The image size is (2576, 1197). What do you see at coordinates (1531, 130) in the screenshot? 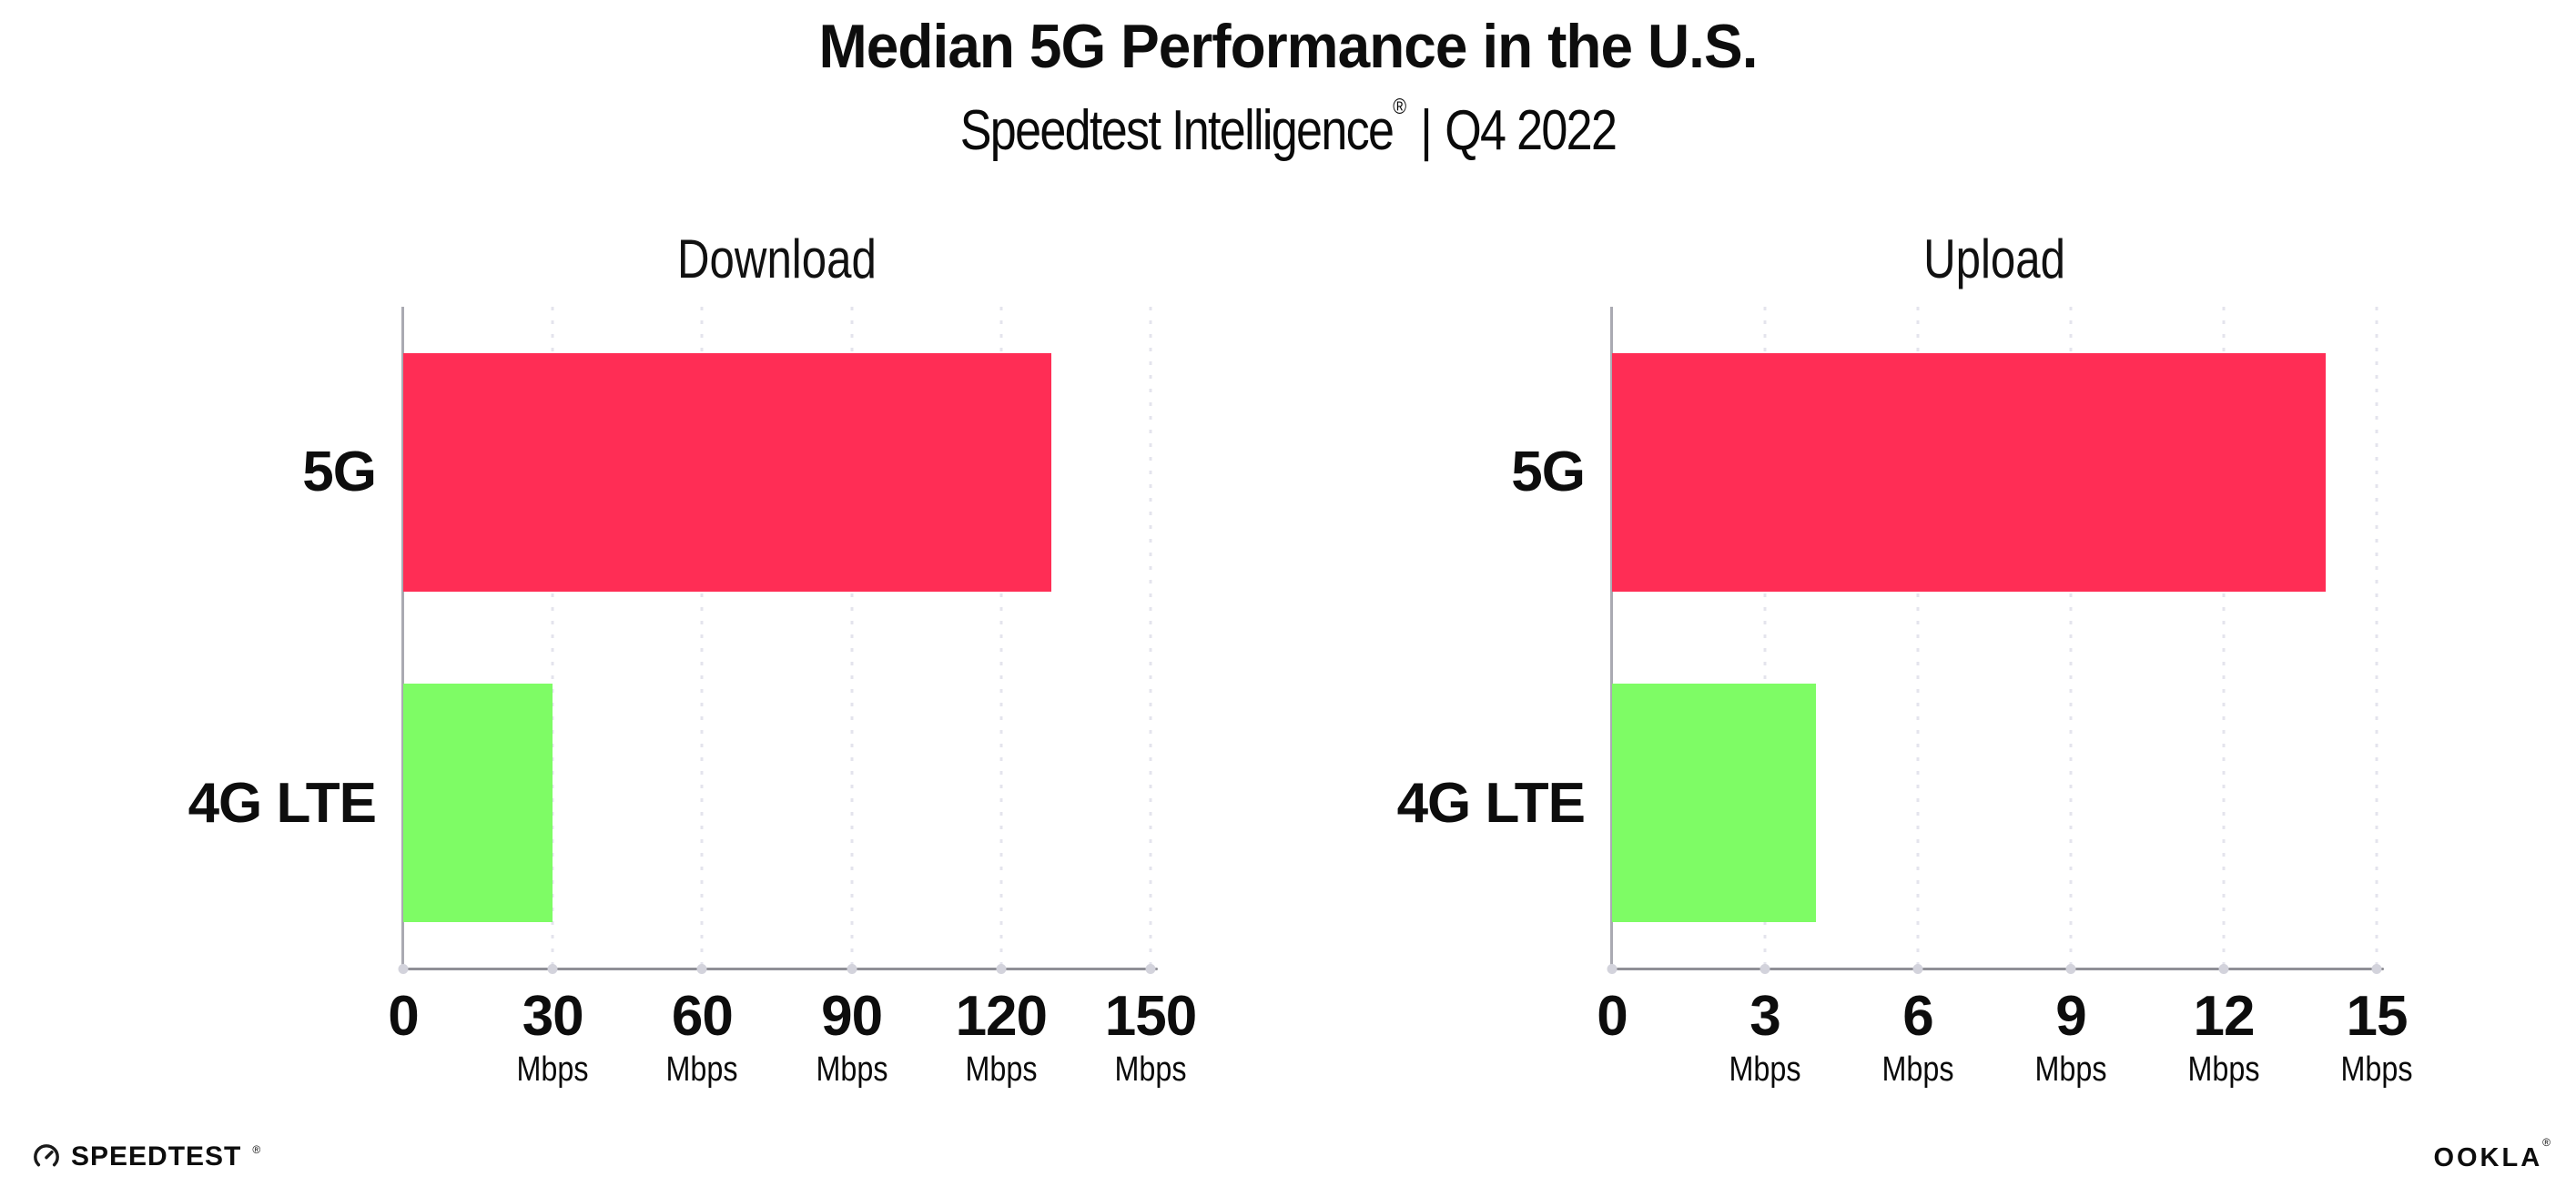
I see `subtitle-period: Q4 2022` at bounding box center [1531, 130].